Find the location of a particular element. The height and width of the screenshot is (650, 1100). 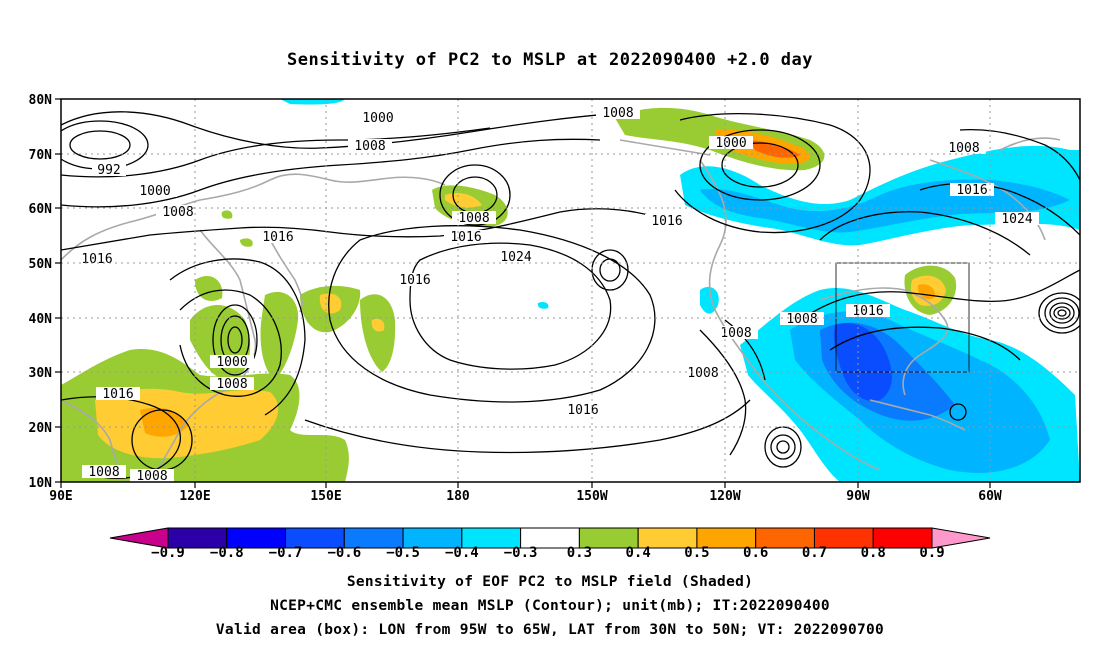

lat-label: 50N is located at coordinates (41, 264).